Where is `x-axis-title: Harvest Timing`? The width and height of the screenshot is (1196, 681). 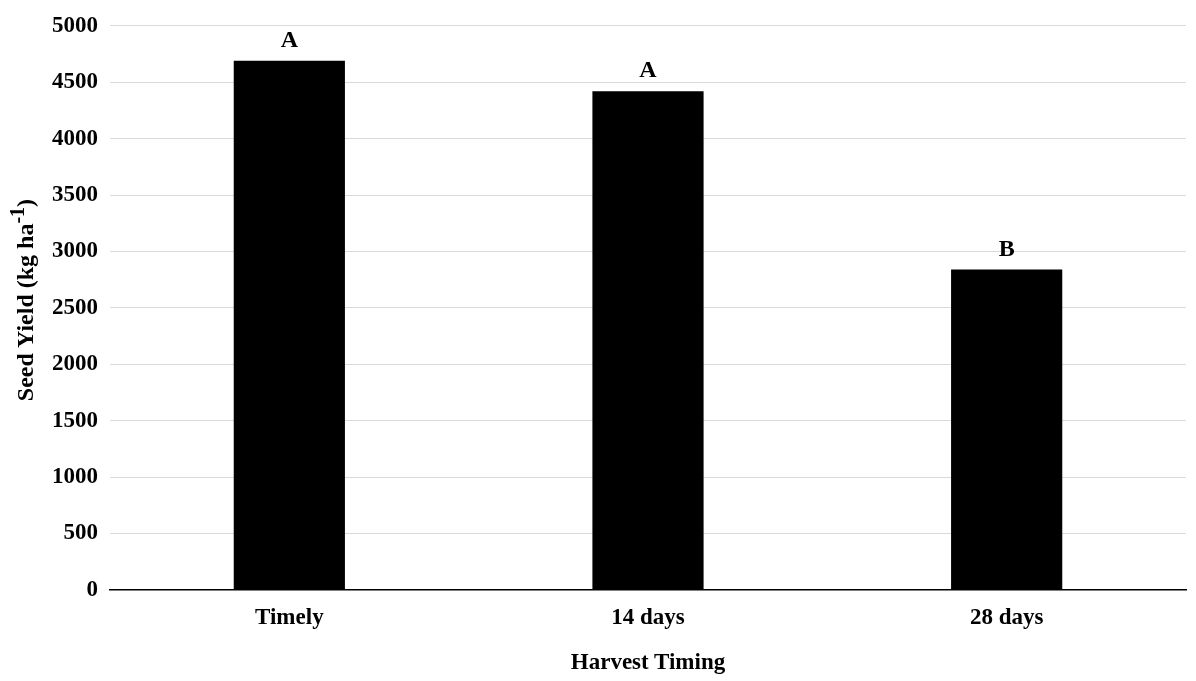 x-axis-title: Harvest Timing is located at coordinates (648, 662).